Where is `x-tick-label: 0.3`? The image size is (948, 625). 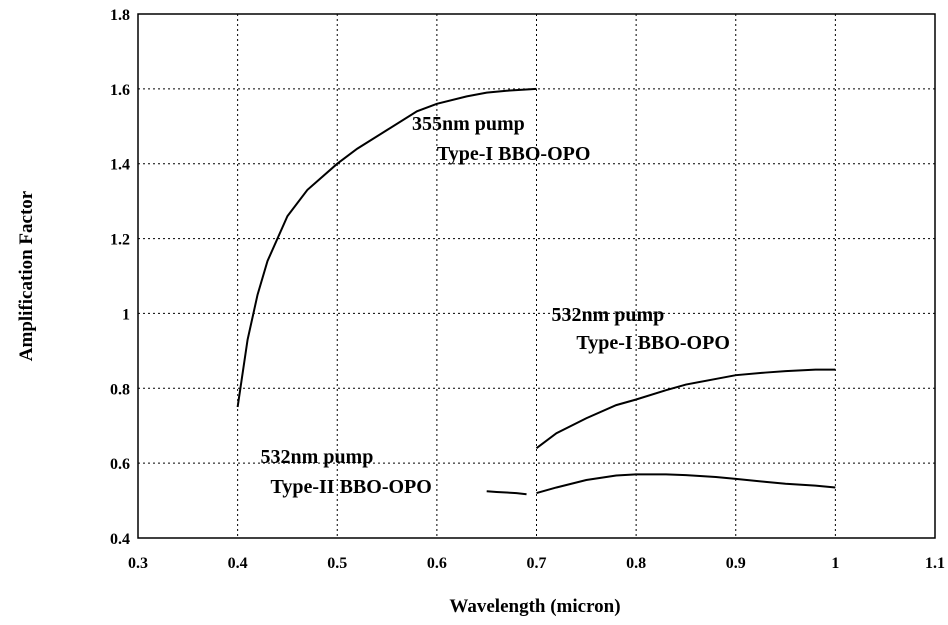
x-tick-label: 0.3 is located at coordinates (138, 563).